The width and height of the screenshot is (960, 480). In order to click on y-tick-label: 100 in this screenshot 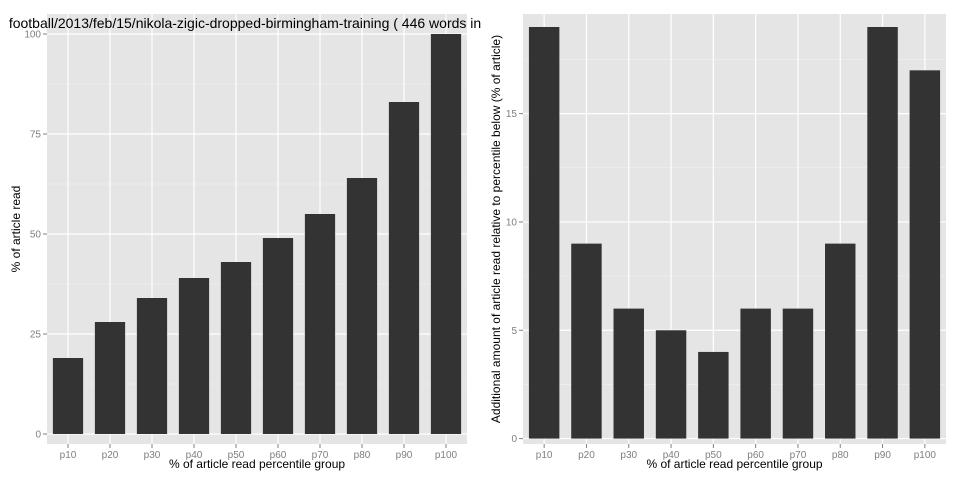, I will do `click(32, 35)`.